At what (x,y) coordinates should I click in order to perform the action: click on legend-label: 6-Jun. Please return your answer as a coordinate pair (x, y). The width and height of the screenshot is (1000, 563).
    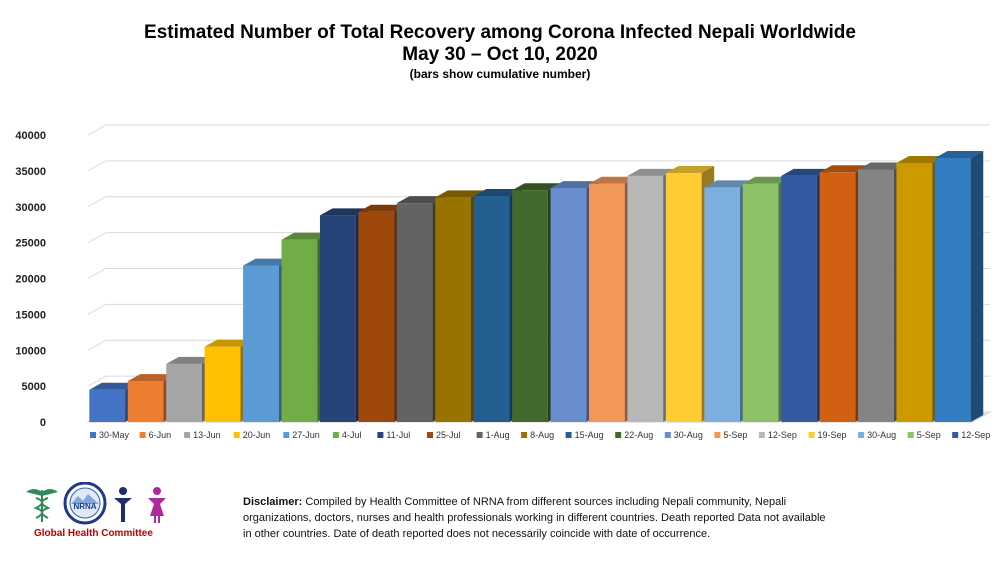
    Looking at the image, I should click on (160, 435).